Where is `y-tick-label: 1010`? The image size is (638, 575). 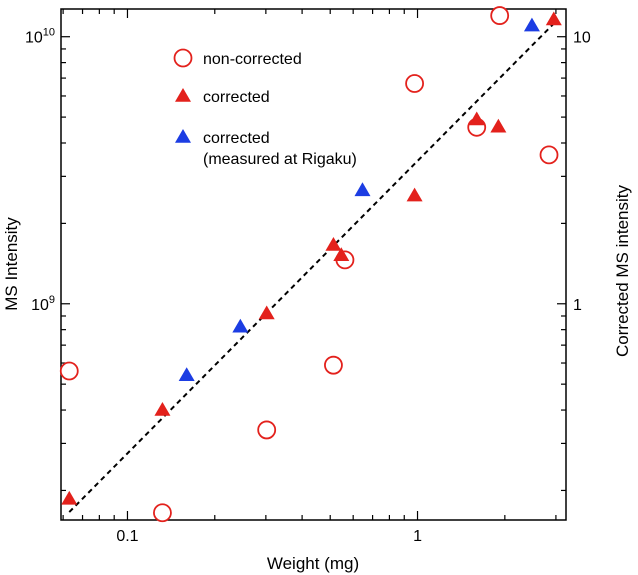
y-tick-label: 1010 is located at coordinates (40, 37).